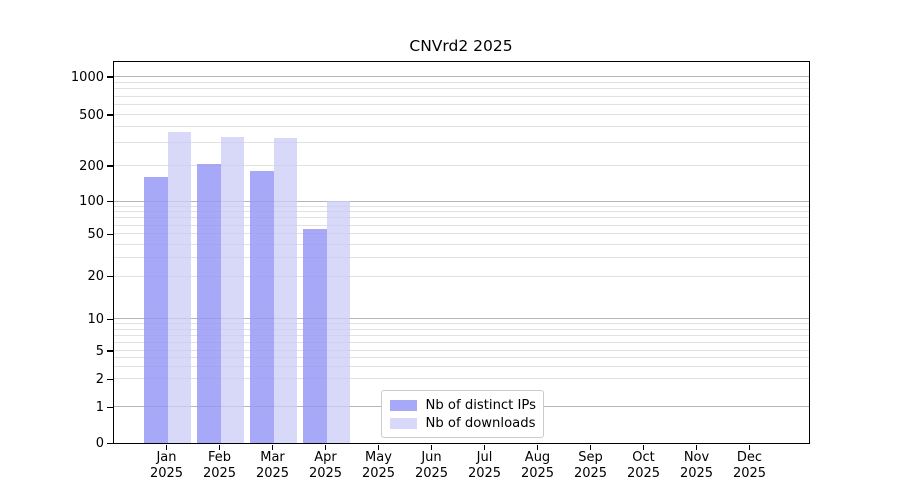 Image resolution: width=900 pixels, height=500 pixels. Describe the element at coordinates (95, 234) in the screenshot. I see `y-tick-label: 50` at that location.